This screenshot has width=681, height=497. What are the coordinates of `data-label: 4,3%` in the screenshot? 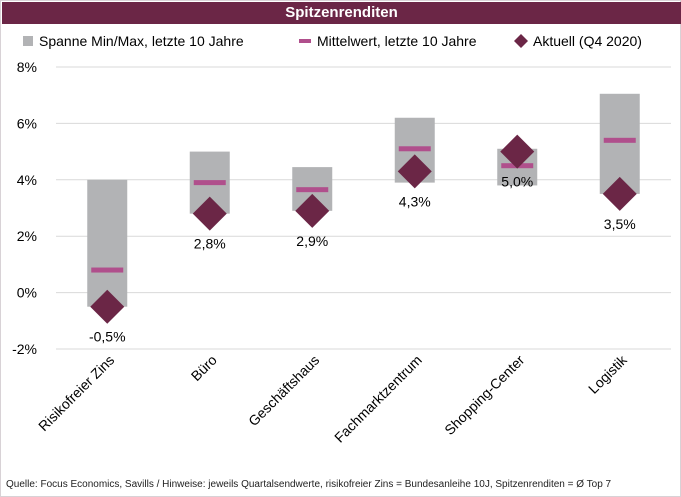 It's located at (415, 201).